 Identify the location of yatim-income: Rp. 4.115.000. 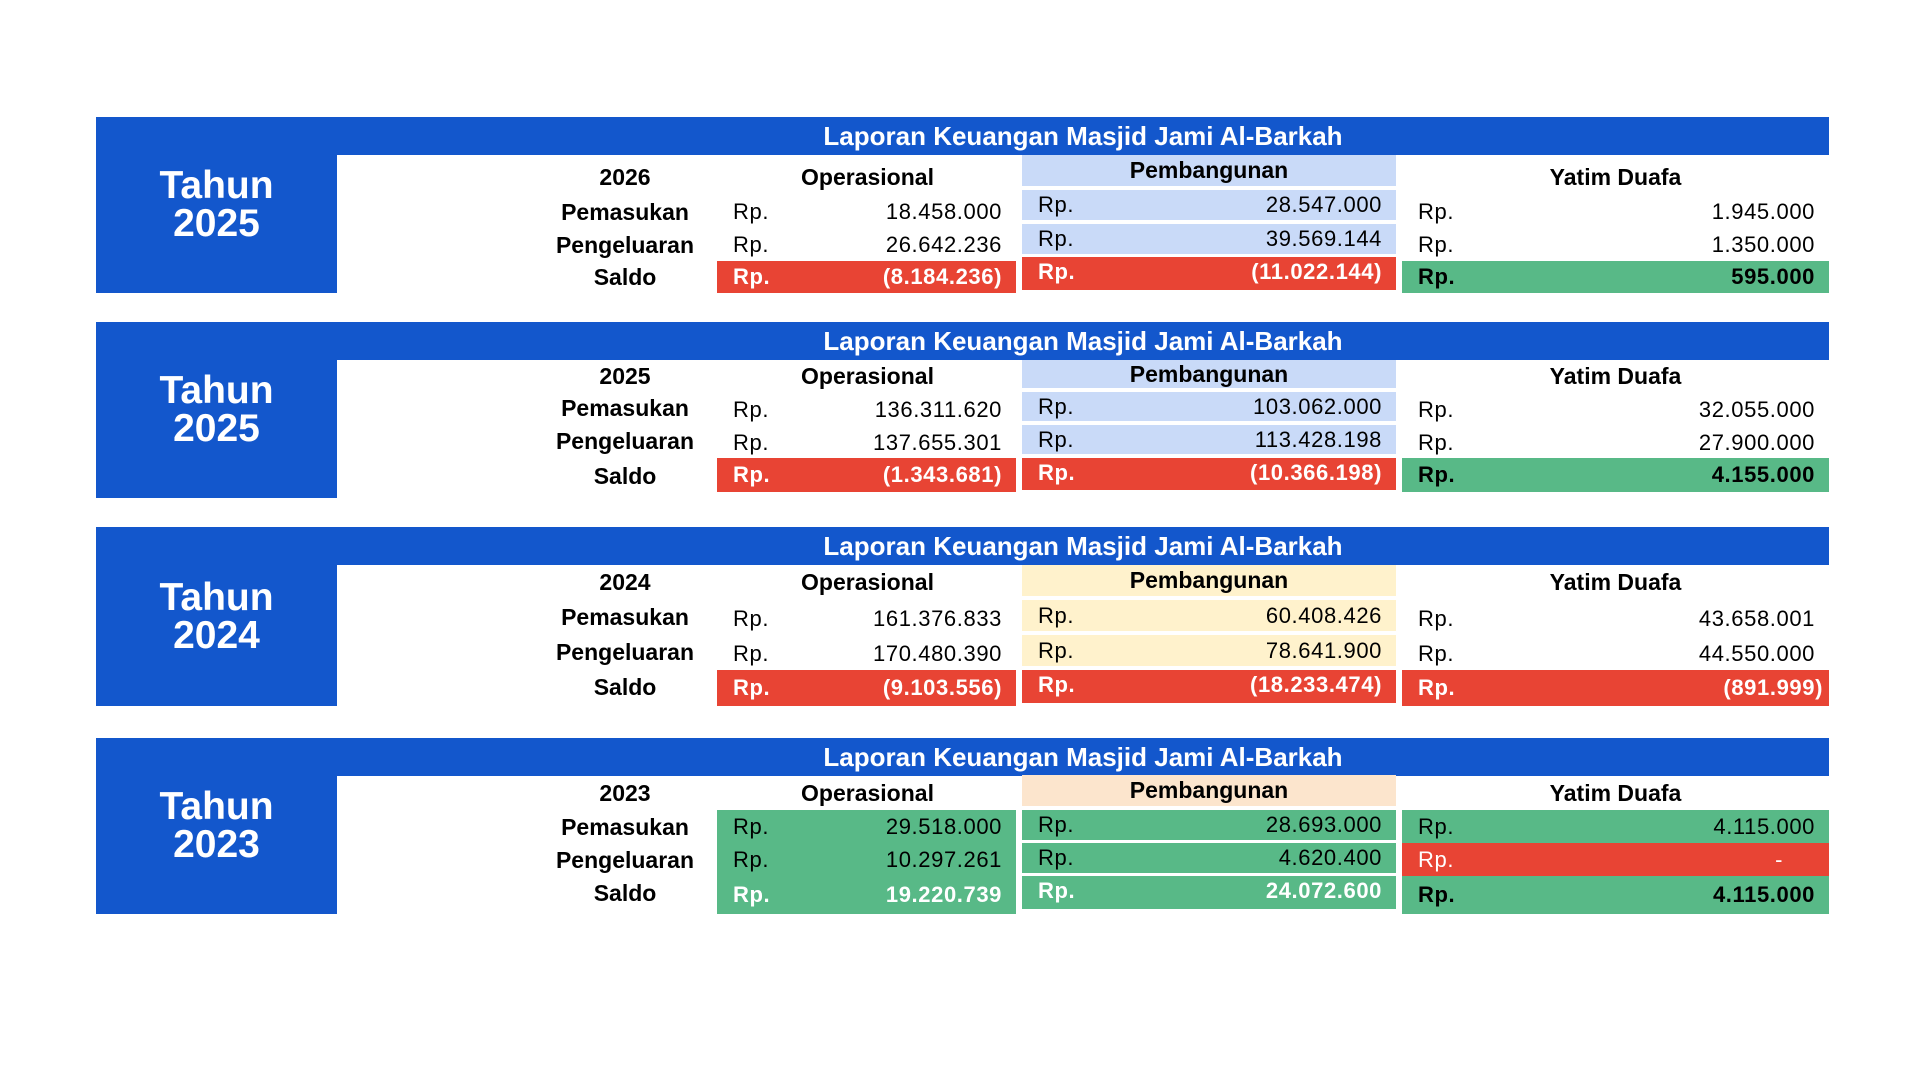
(1615, 826).